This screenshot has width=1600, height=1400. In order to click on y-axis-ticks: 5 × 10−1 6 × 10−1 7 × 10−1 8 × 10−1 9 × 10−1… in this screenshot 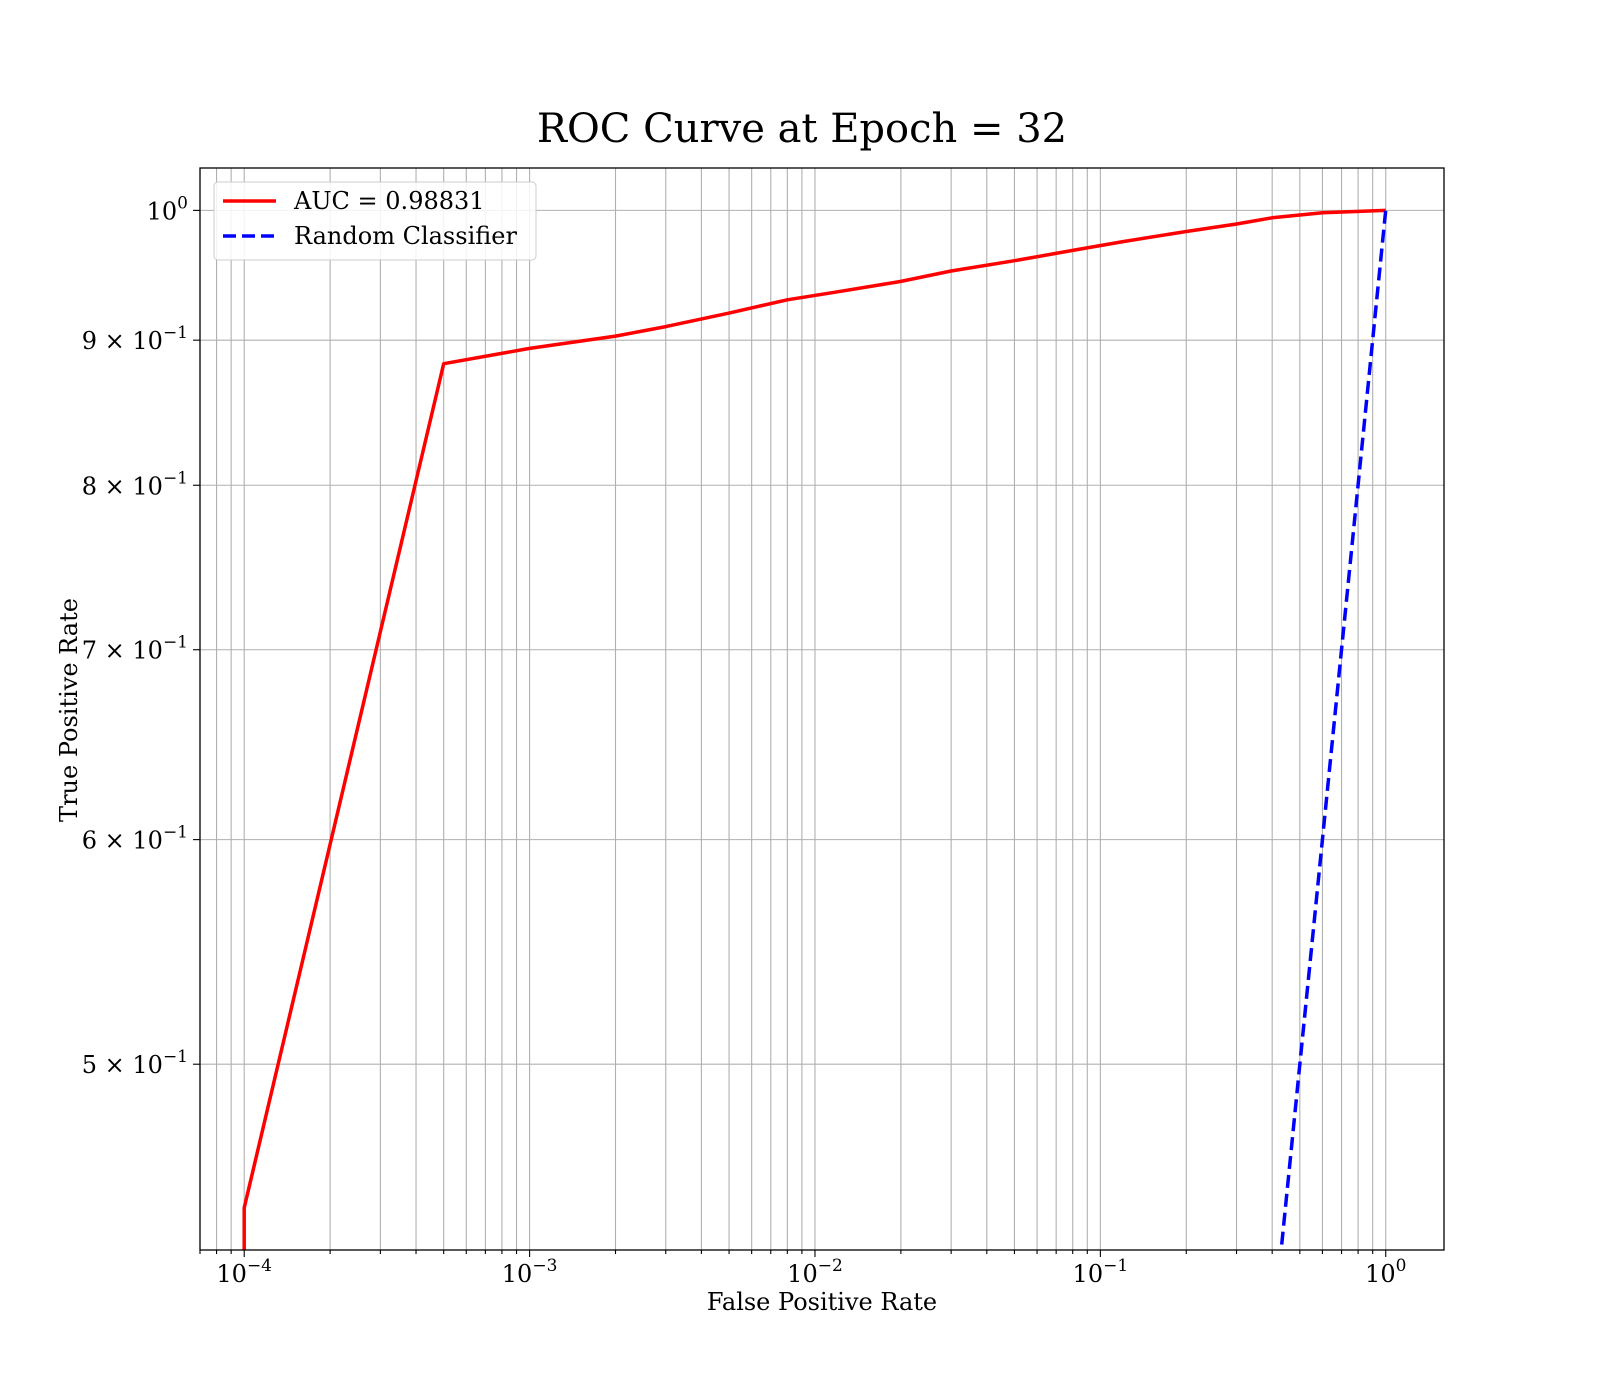, I will do `click(141, 636)`.